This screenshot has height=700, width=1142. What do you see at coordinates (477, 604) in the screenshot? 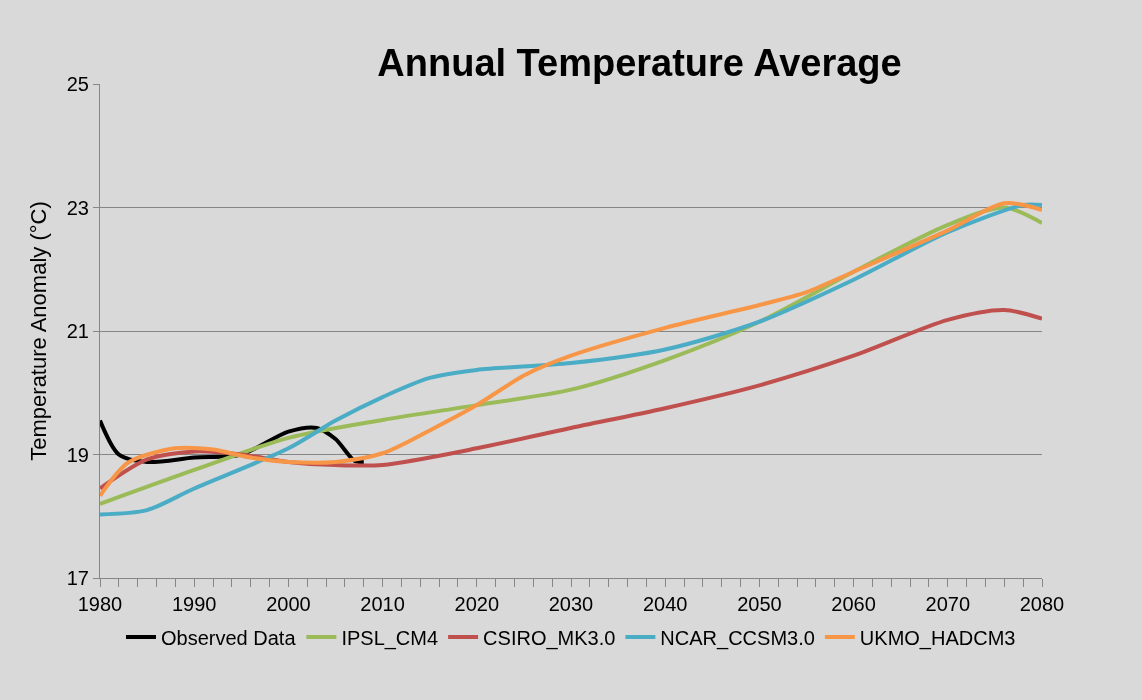
I see `x-tick-label: 2020` at bounding box center [477, 604].